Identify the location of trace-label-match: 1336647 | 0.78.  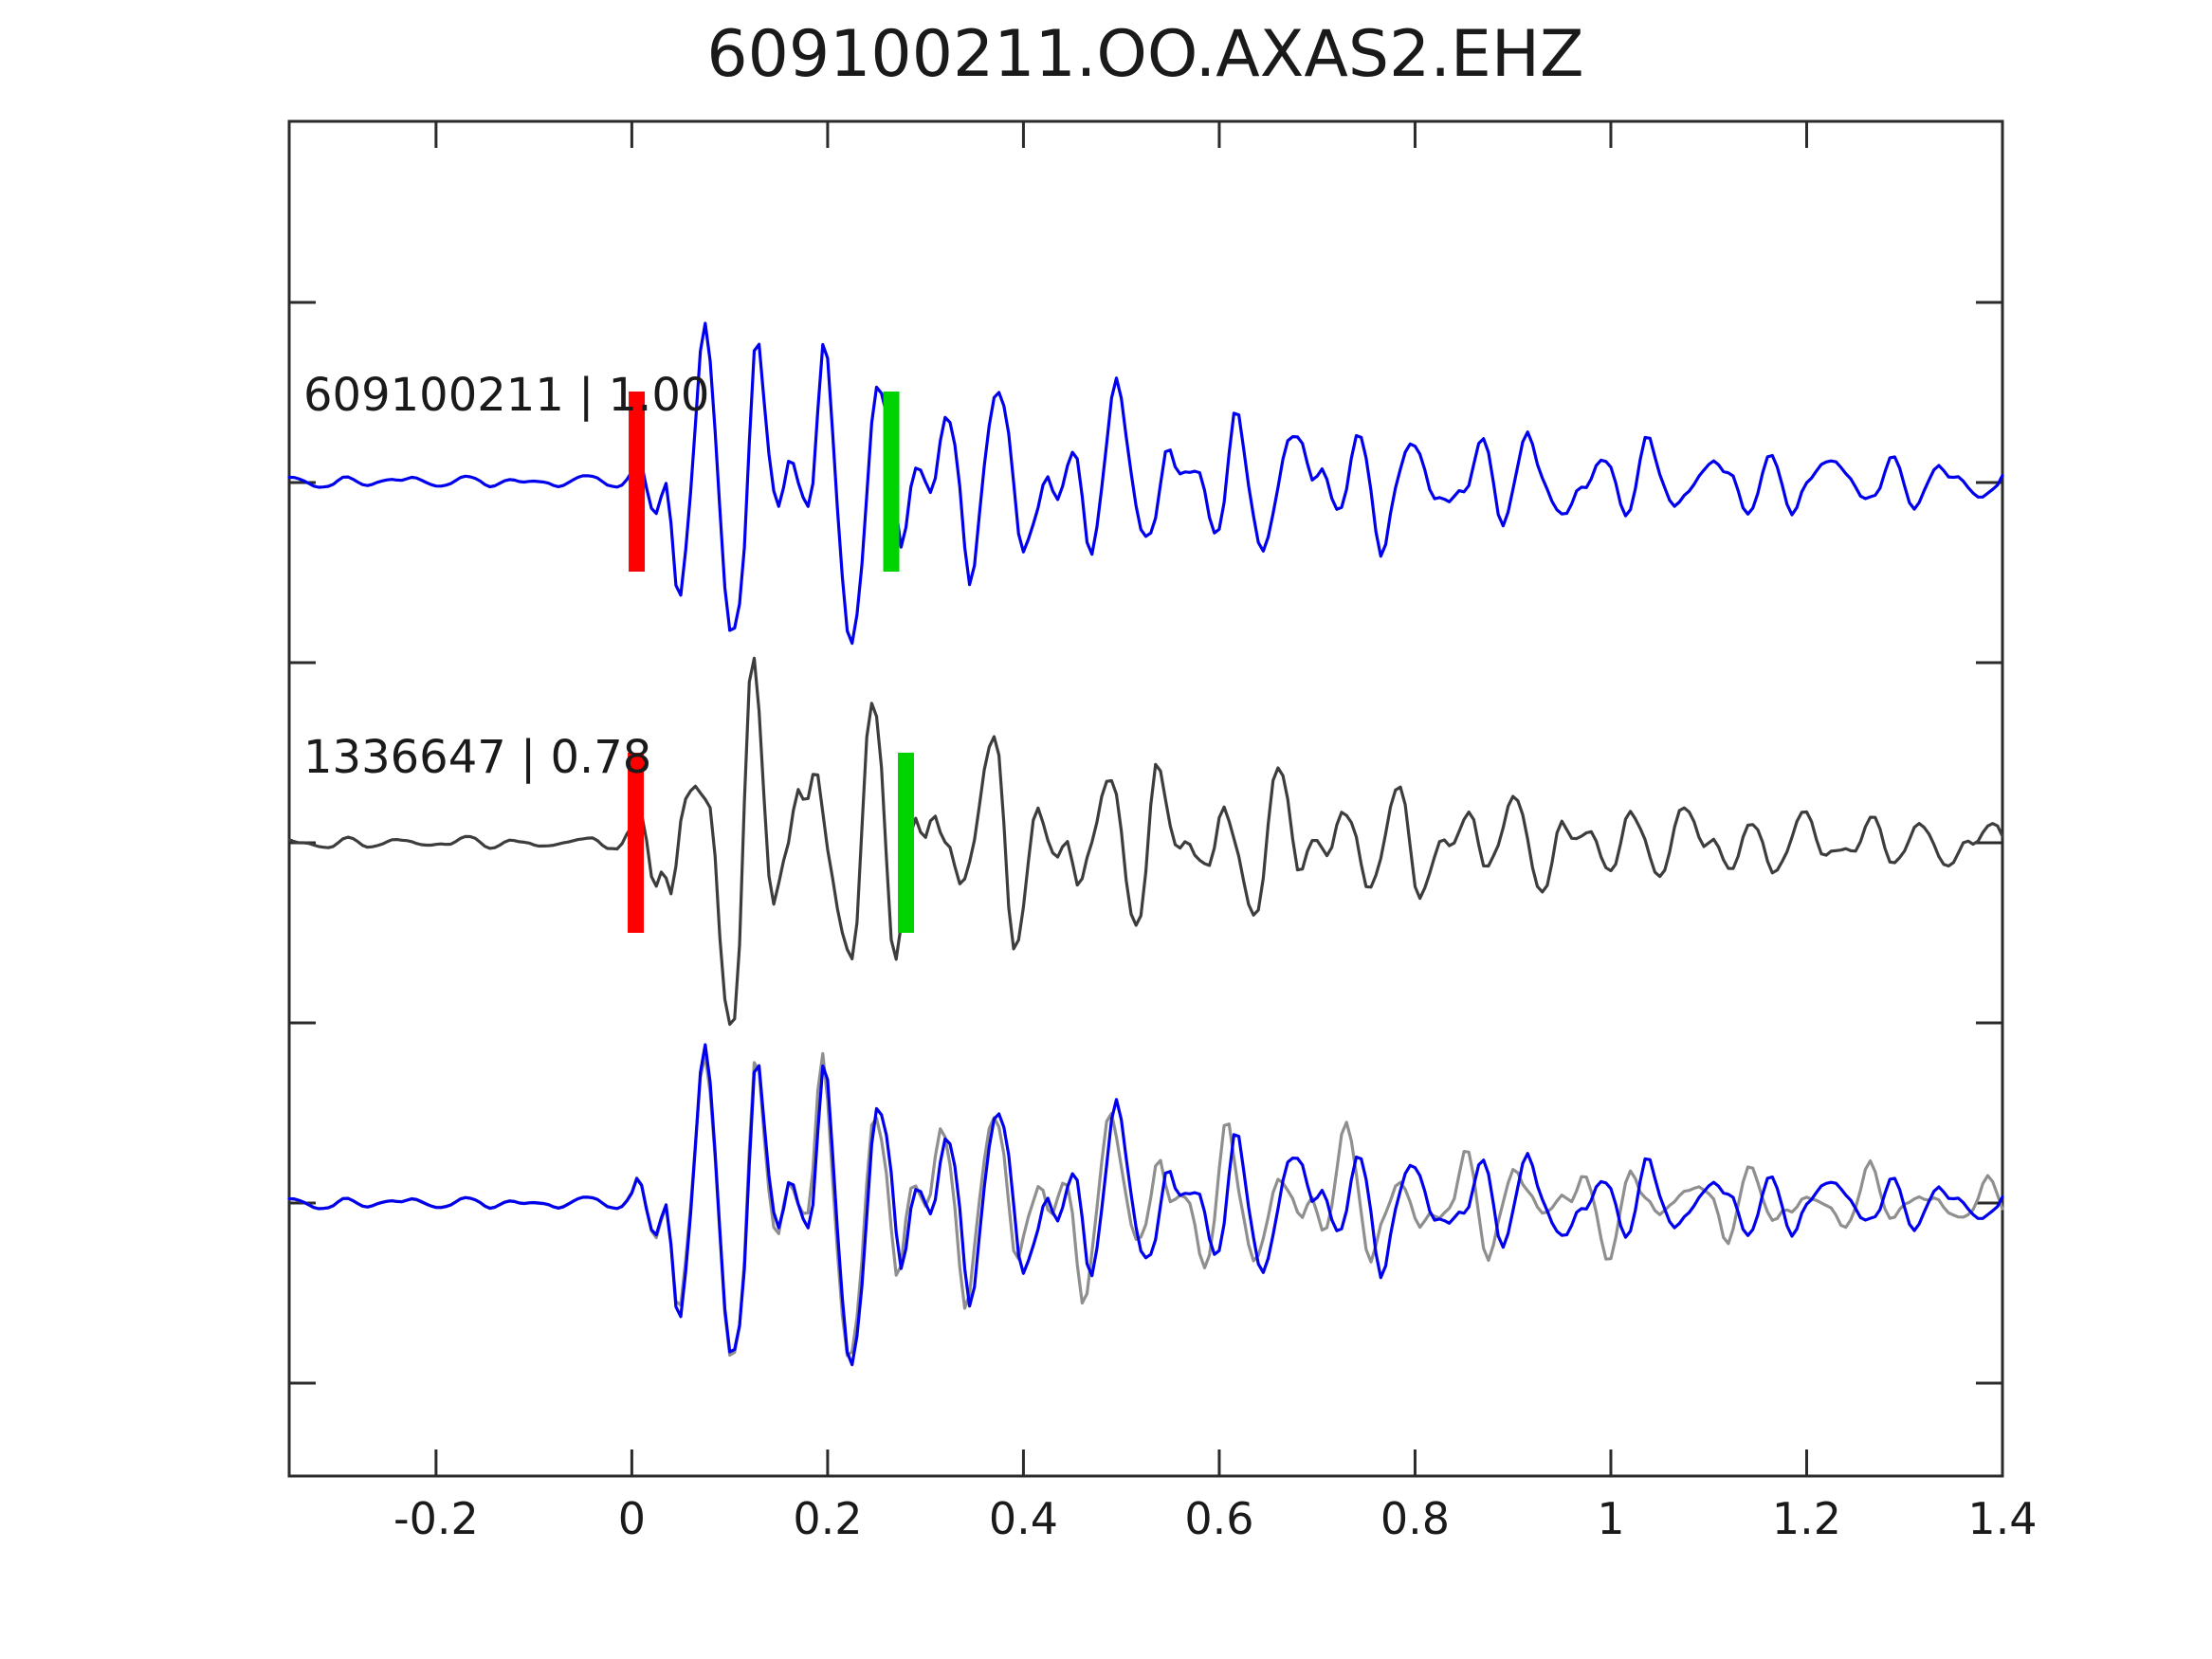
(477, 757).